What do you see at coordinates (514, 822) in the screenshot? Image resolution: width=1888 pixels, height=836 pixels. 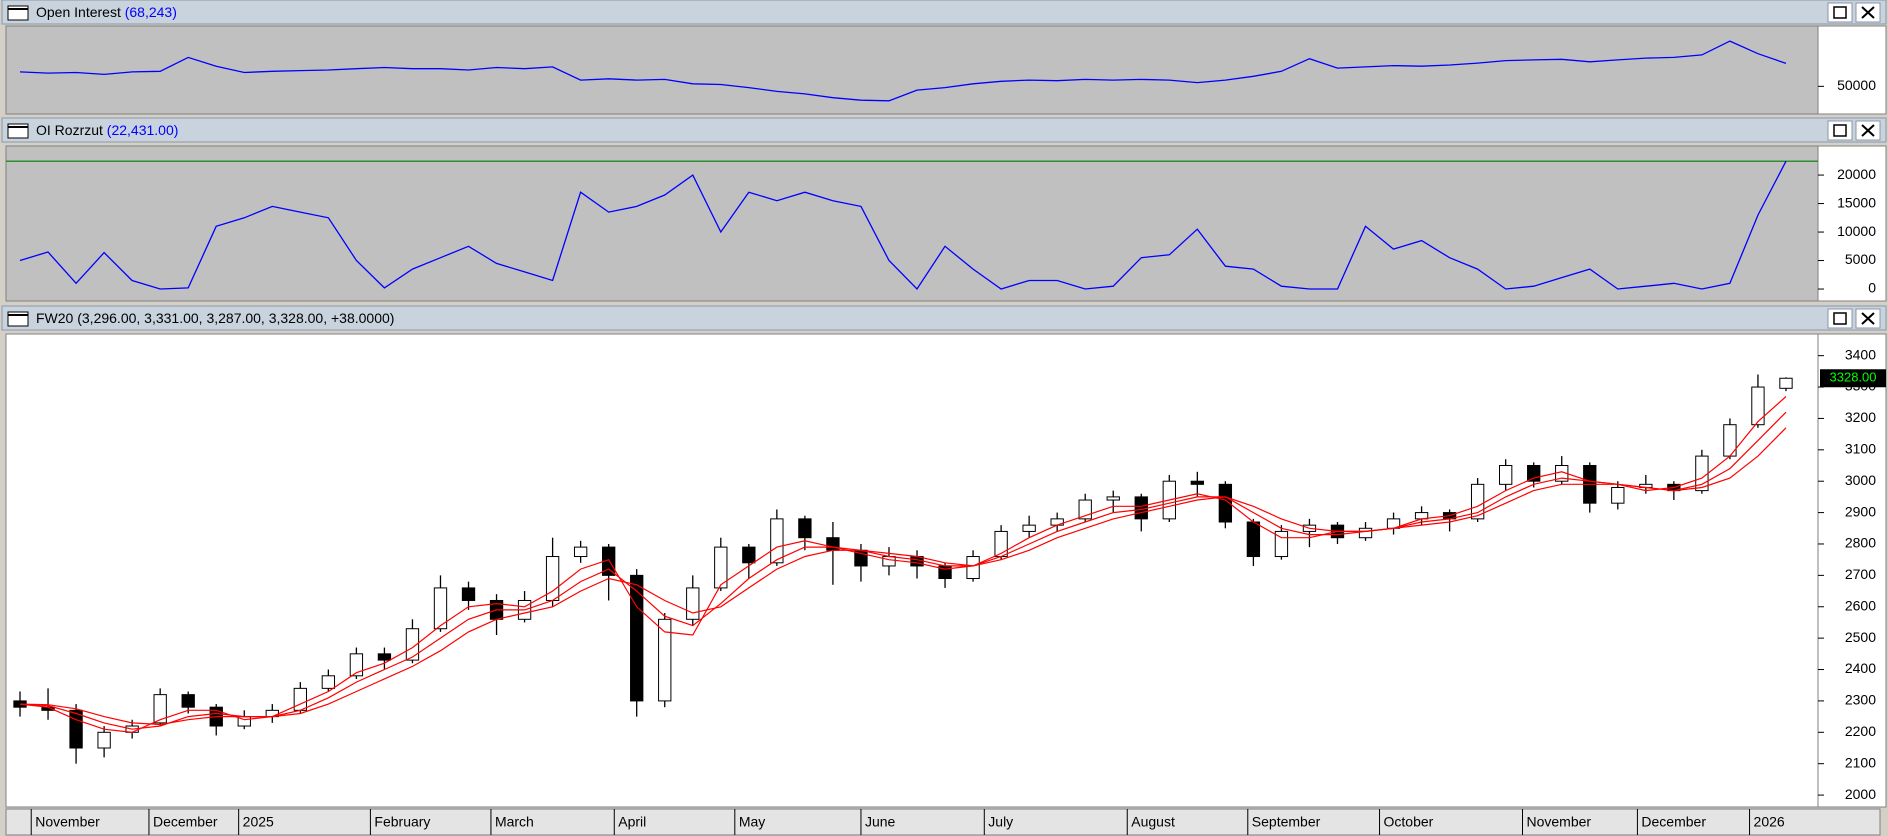 I see `x-tick-label: March` at bounding box center [514, 822].